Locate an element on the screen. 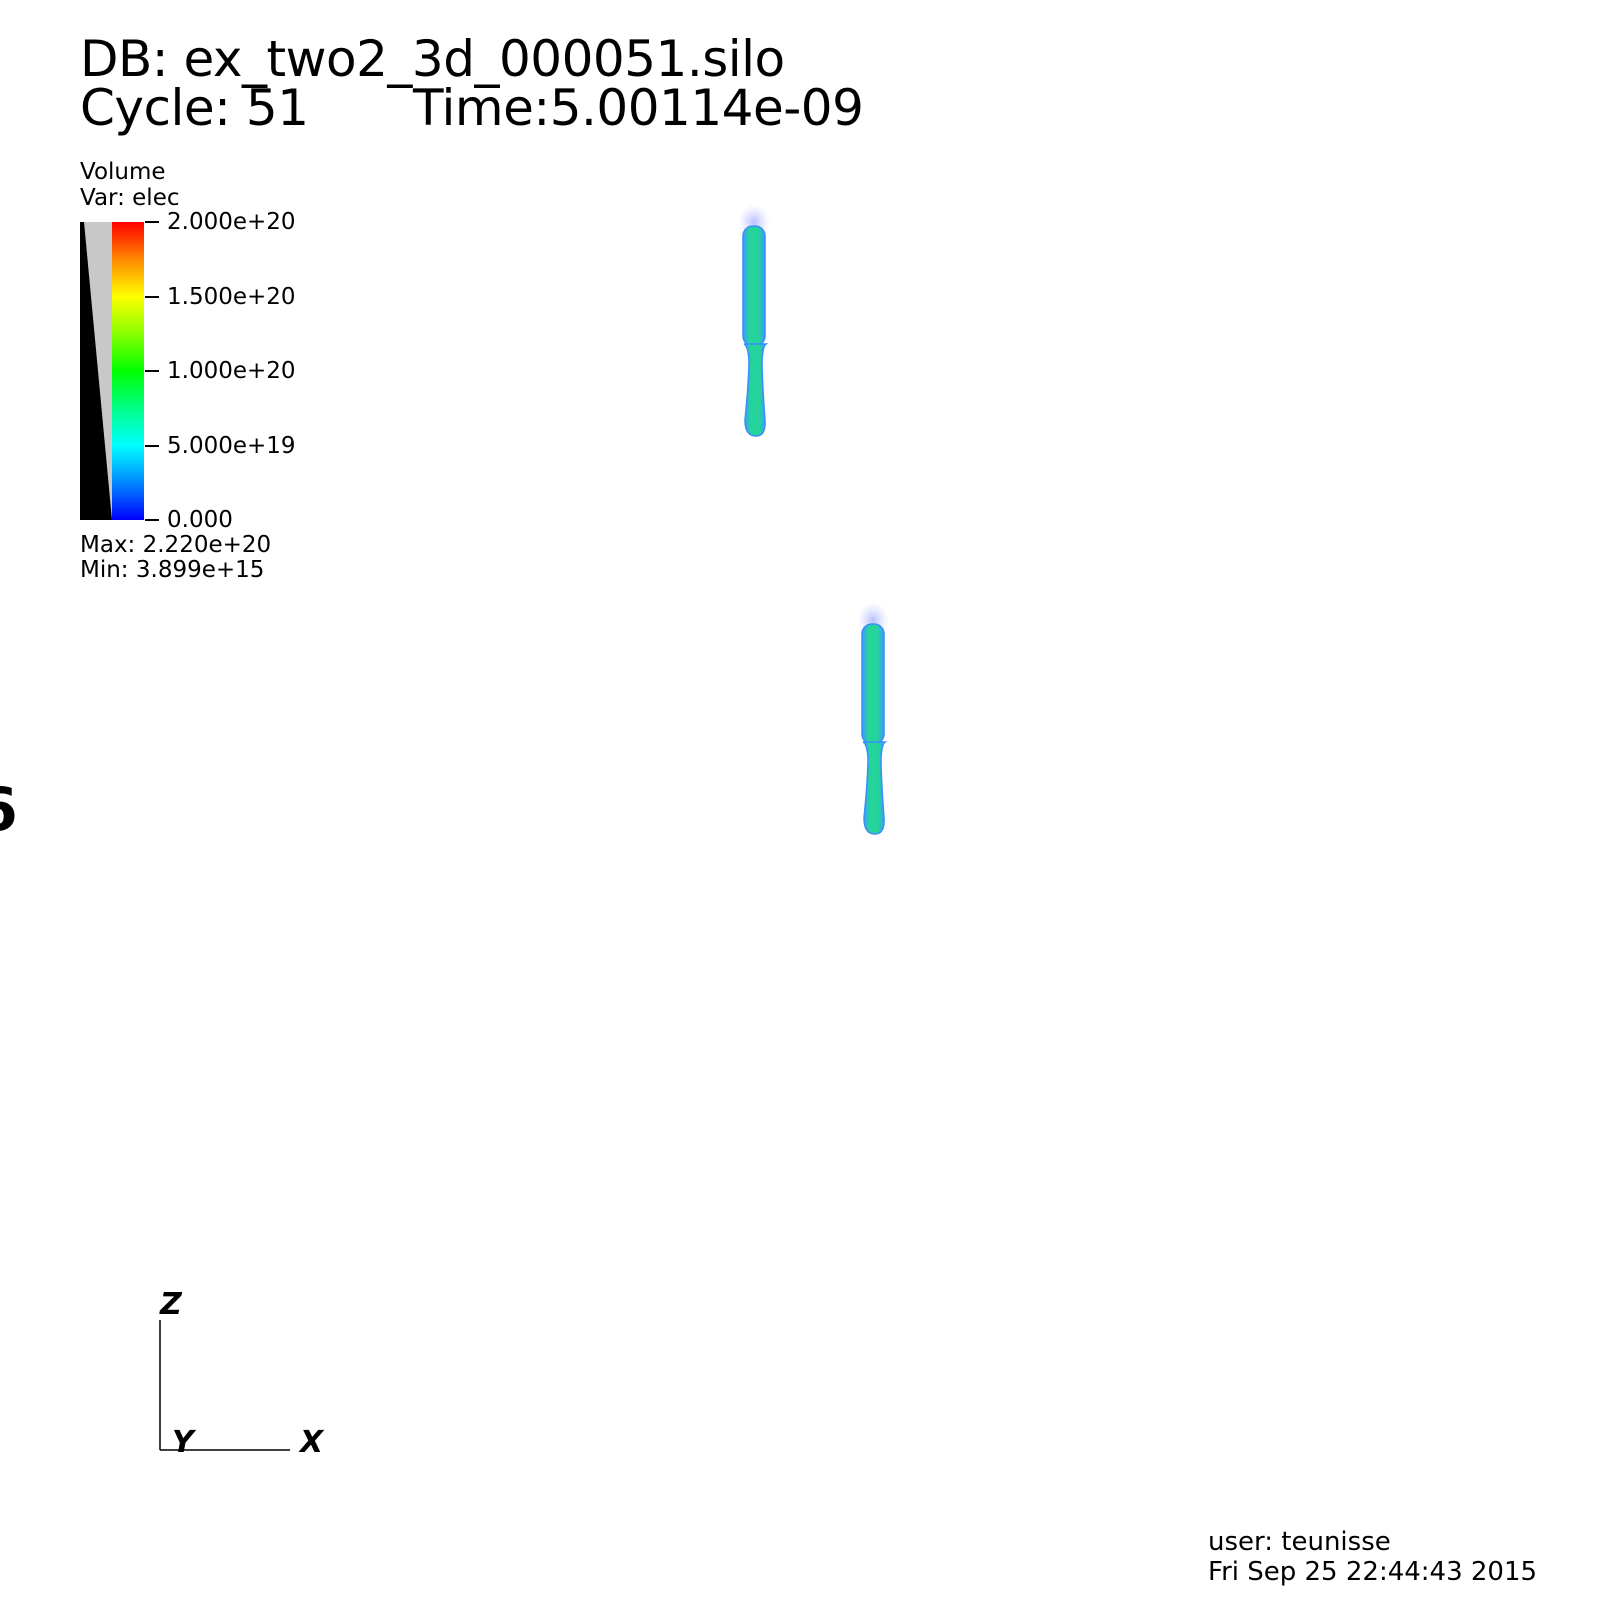 This screenshot has width=1600, height=1600. color-ramp is located at coordinates (128, 371).